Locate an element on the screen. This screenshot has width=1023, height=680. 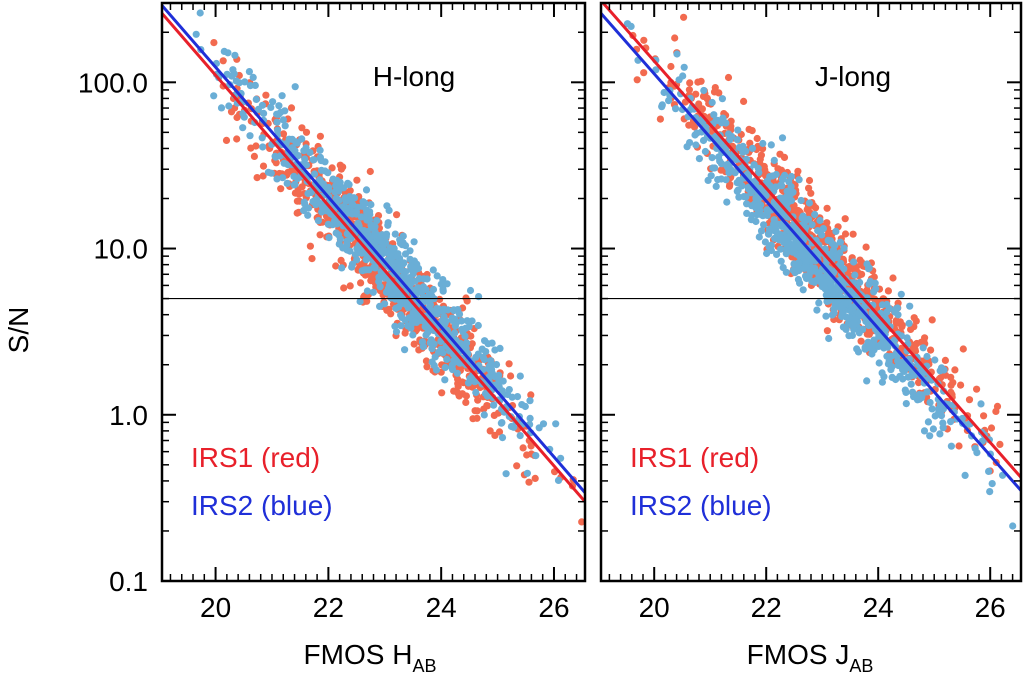
x-tick-label: 20 is located at coordinates (654, 607).